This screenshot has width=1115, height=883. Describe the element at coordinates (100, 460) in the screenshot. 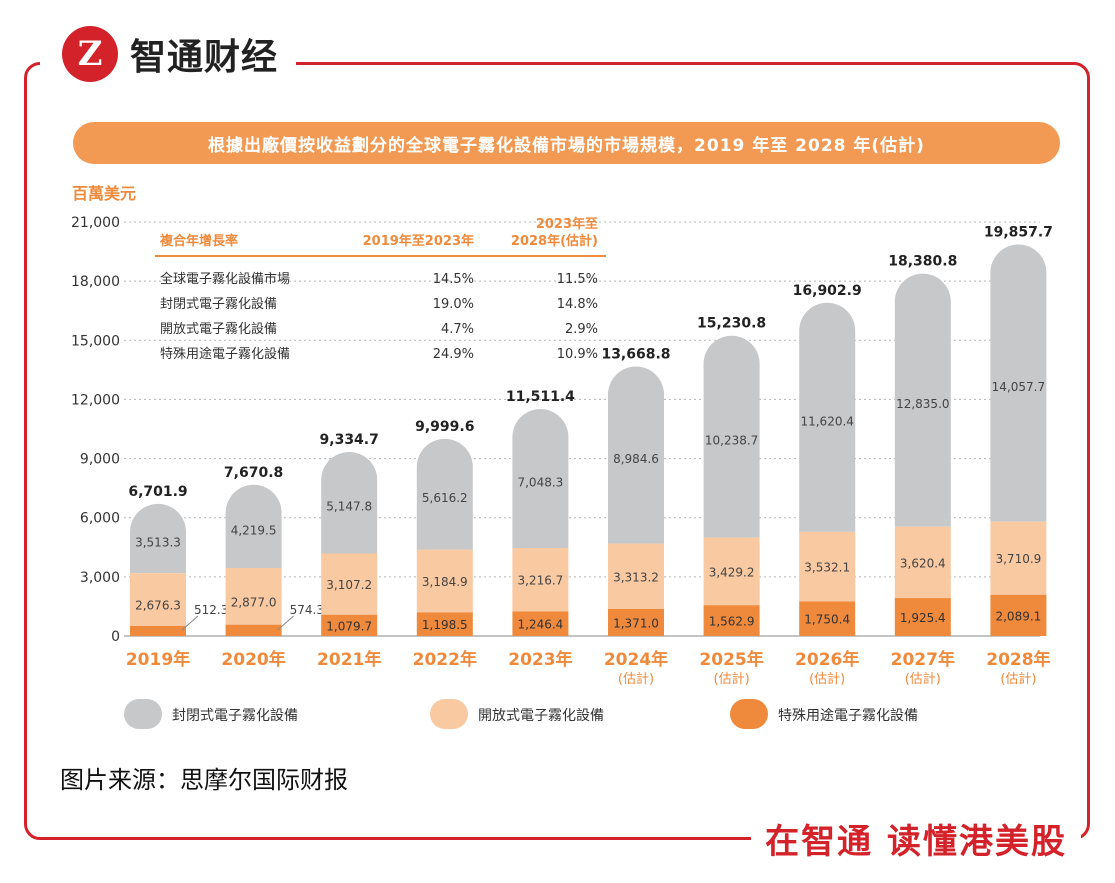

I see `y-tick-label: 9,000` at that location.